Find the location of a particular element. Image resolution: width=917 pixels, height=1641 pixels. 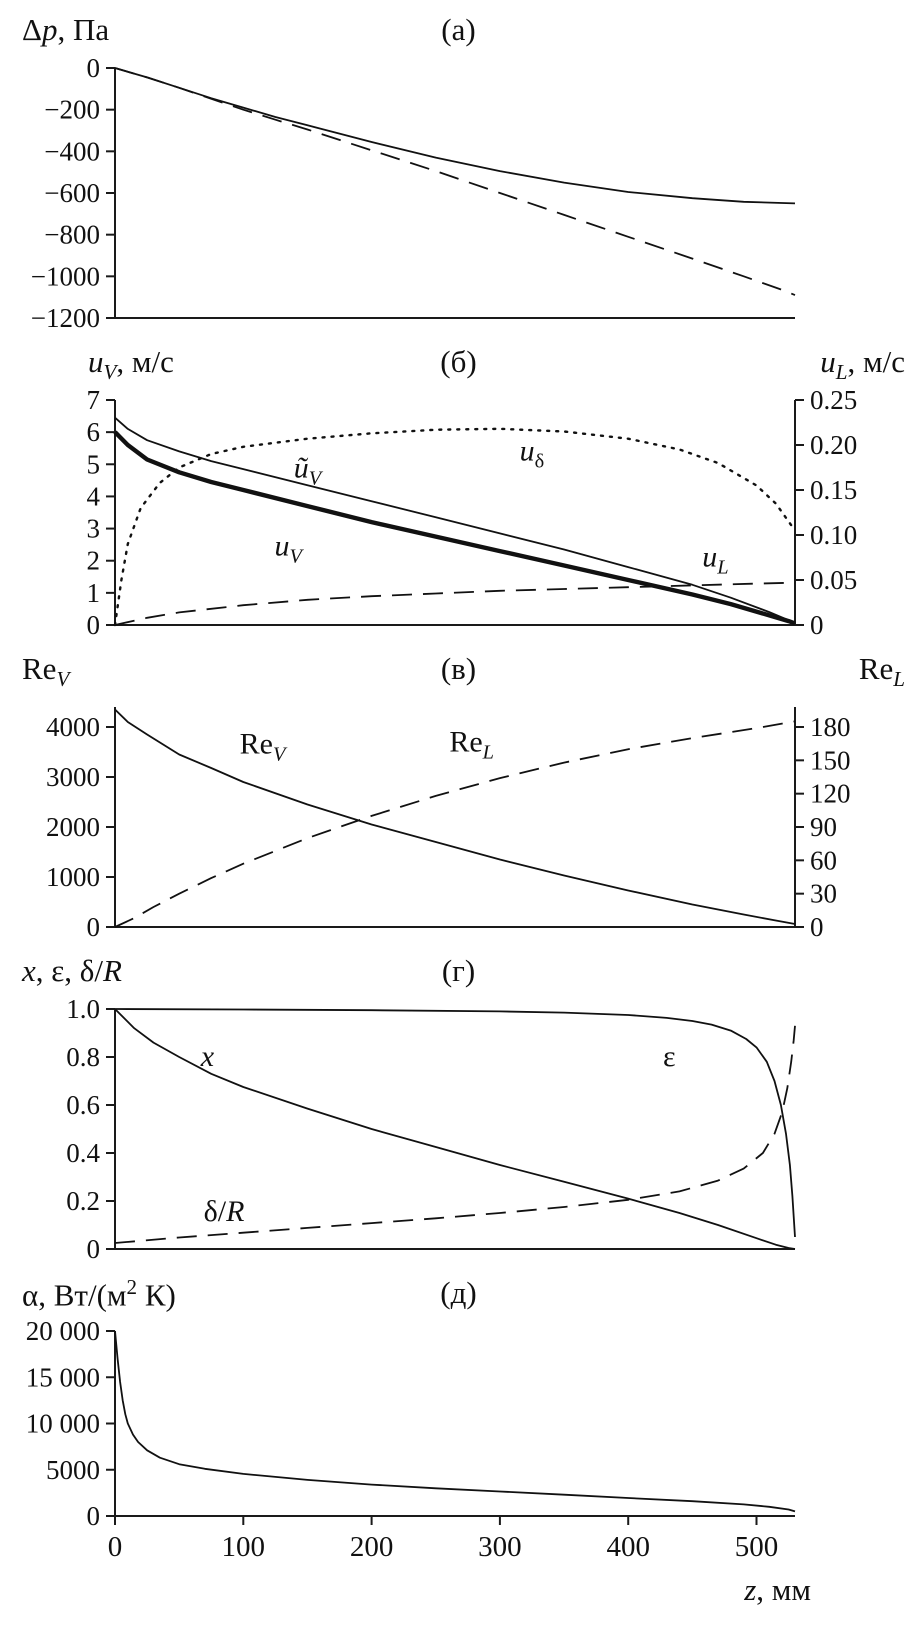

series-uV-tilde is located at coordinates (455, 521).